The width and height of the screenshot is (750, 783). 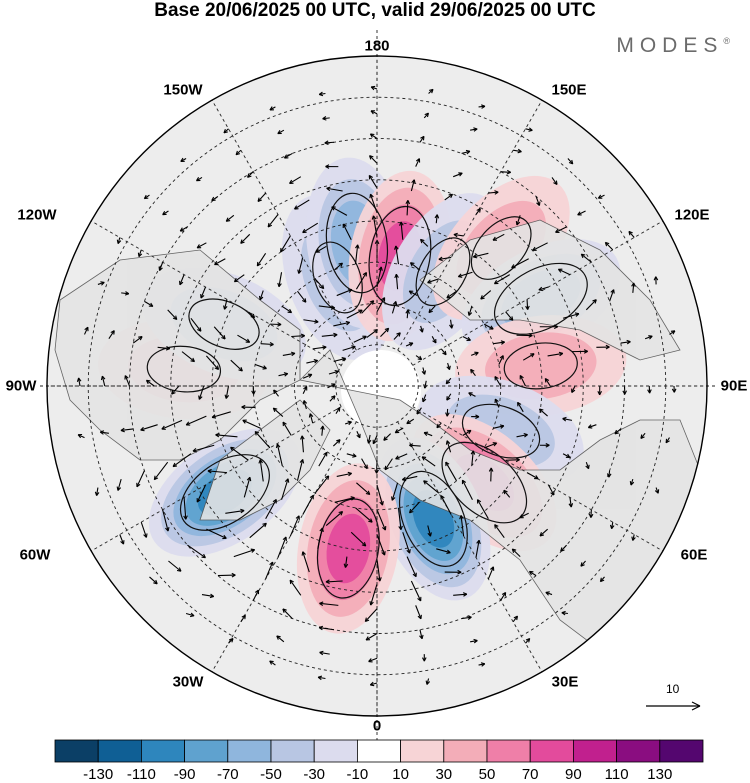 What do you see at coordinates (673, 689) in the screenshot?
I see `reference-vector-label: 10` at bounding box center [673, 689].